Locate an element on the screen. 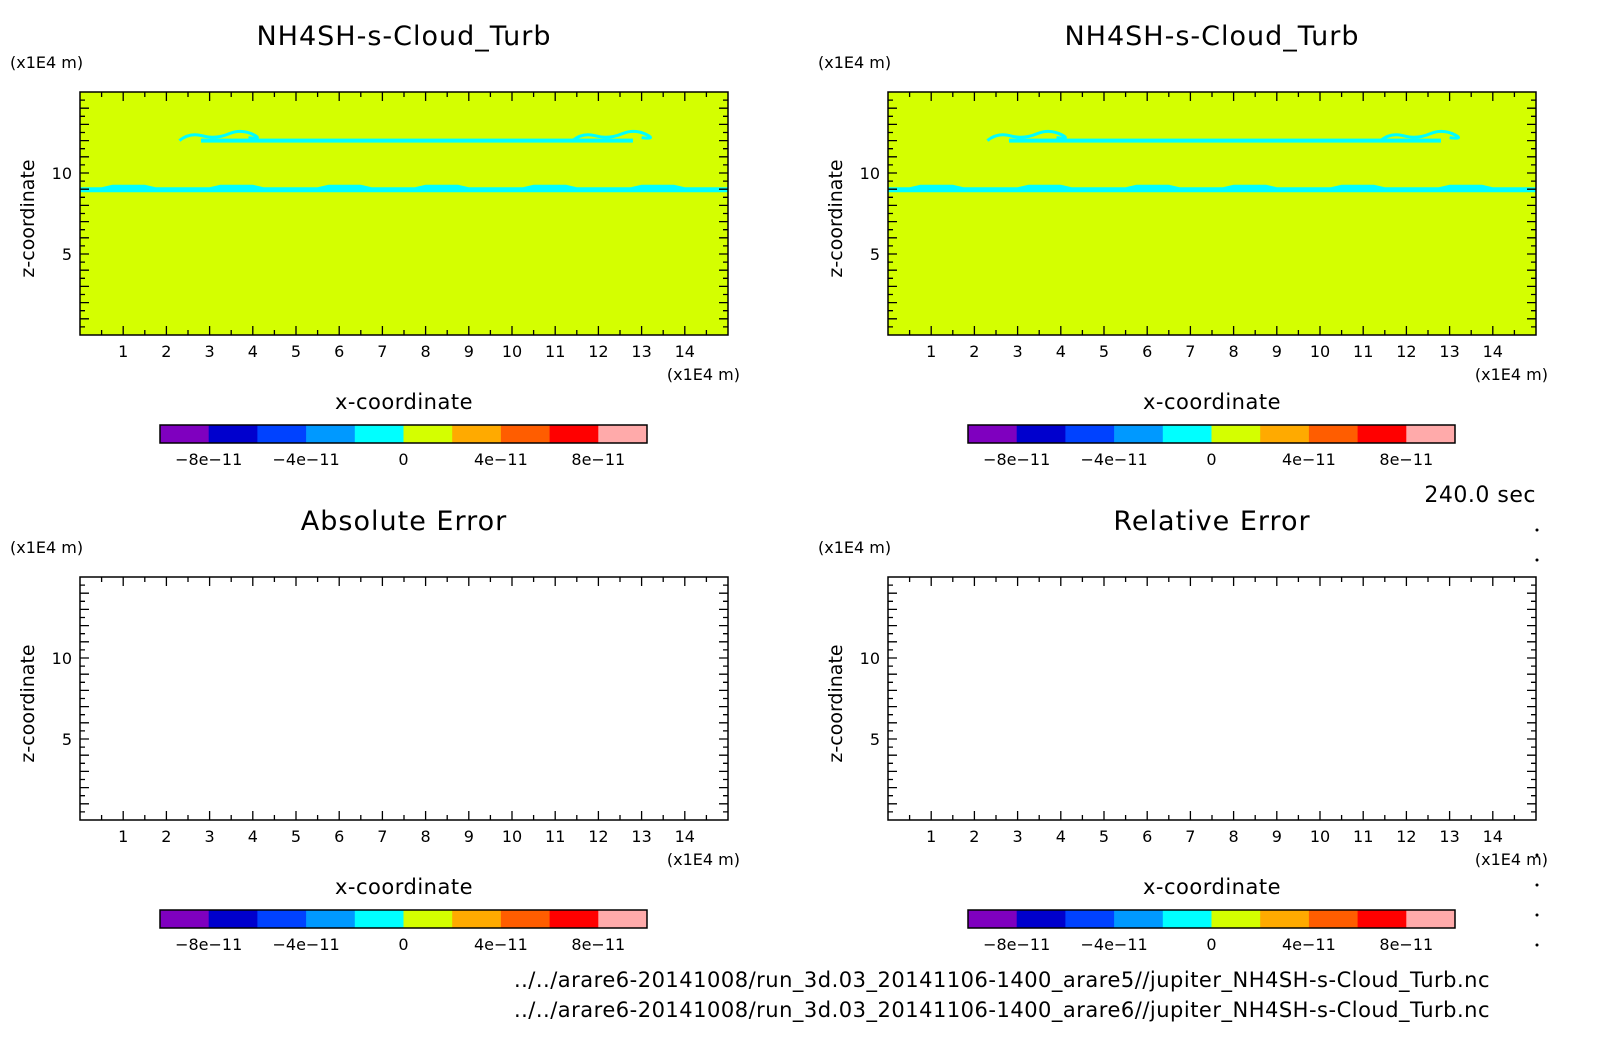 This screenshot has width=1604, height=1054. panel-title: Absolute Error is located at coordinates (404, 521).